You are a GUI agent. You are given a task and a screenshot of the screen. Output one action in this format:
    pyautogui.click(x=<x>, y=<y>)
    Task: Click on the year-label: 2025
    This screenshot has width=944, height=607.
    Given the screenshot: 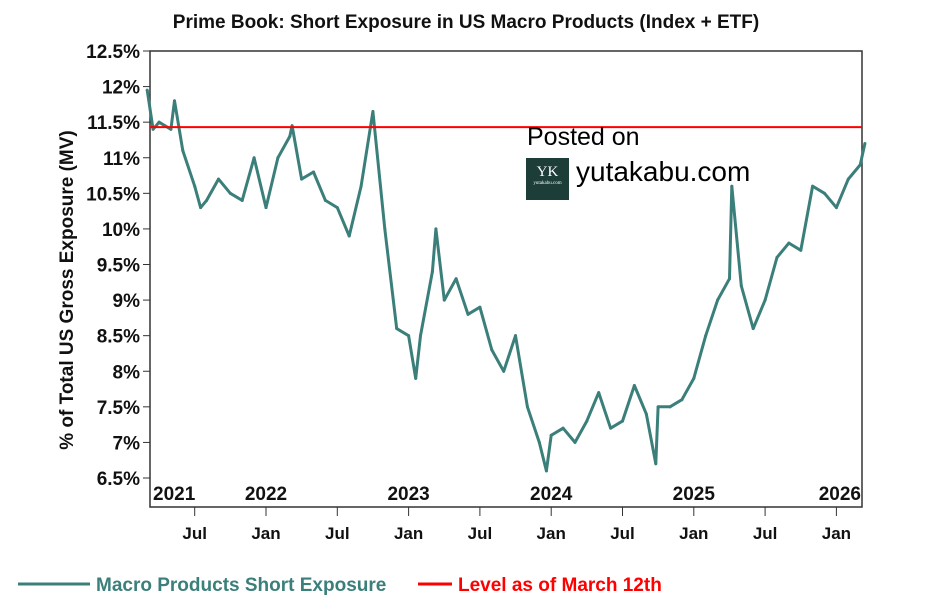 What is the action you would take?
    pyautogui.click(x=694, y=494)
    